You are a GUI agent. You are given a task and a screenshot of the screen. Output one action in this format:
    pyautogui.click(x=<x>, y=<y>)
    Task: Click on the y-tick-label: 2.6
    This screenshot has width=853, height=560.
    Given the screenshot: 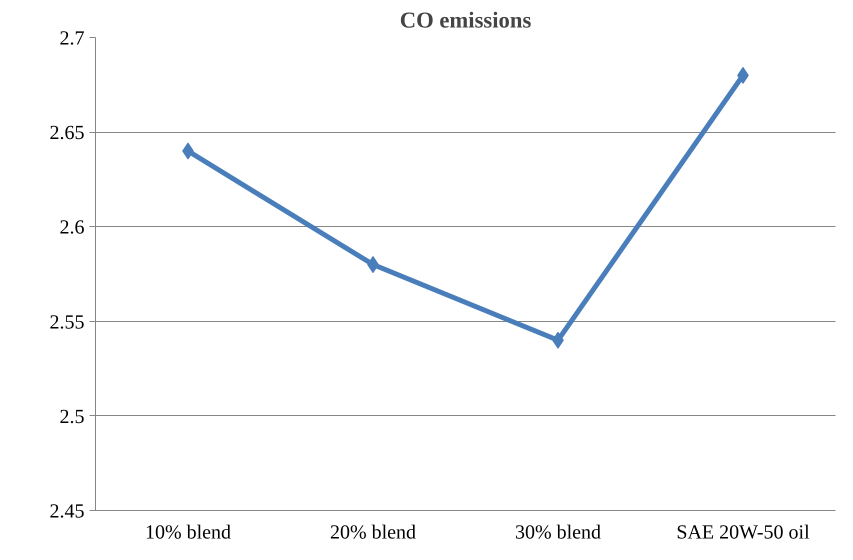 What is the action you would take?
    pyautogui.click(x=72, y=227)
    